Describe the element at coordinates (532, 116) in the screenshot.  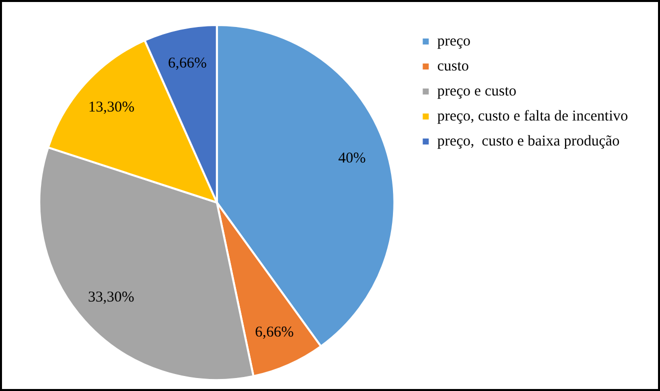
I see `legend-label: preço, custo e falta de incentivo` at that location.